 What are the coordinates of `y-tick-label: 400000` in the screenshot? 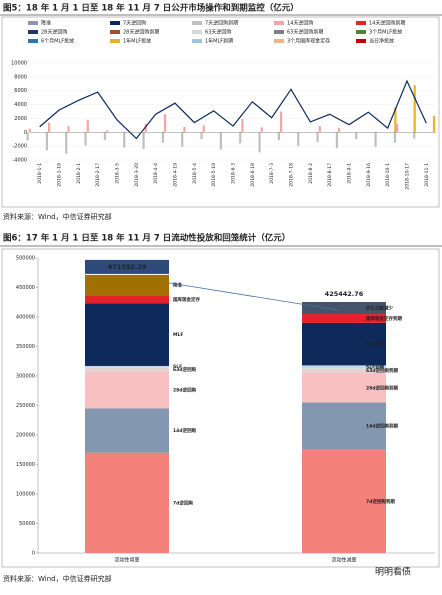 It's located at (25, 318).